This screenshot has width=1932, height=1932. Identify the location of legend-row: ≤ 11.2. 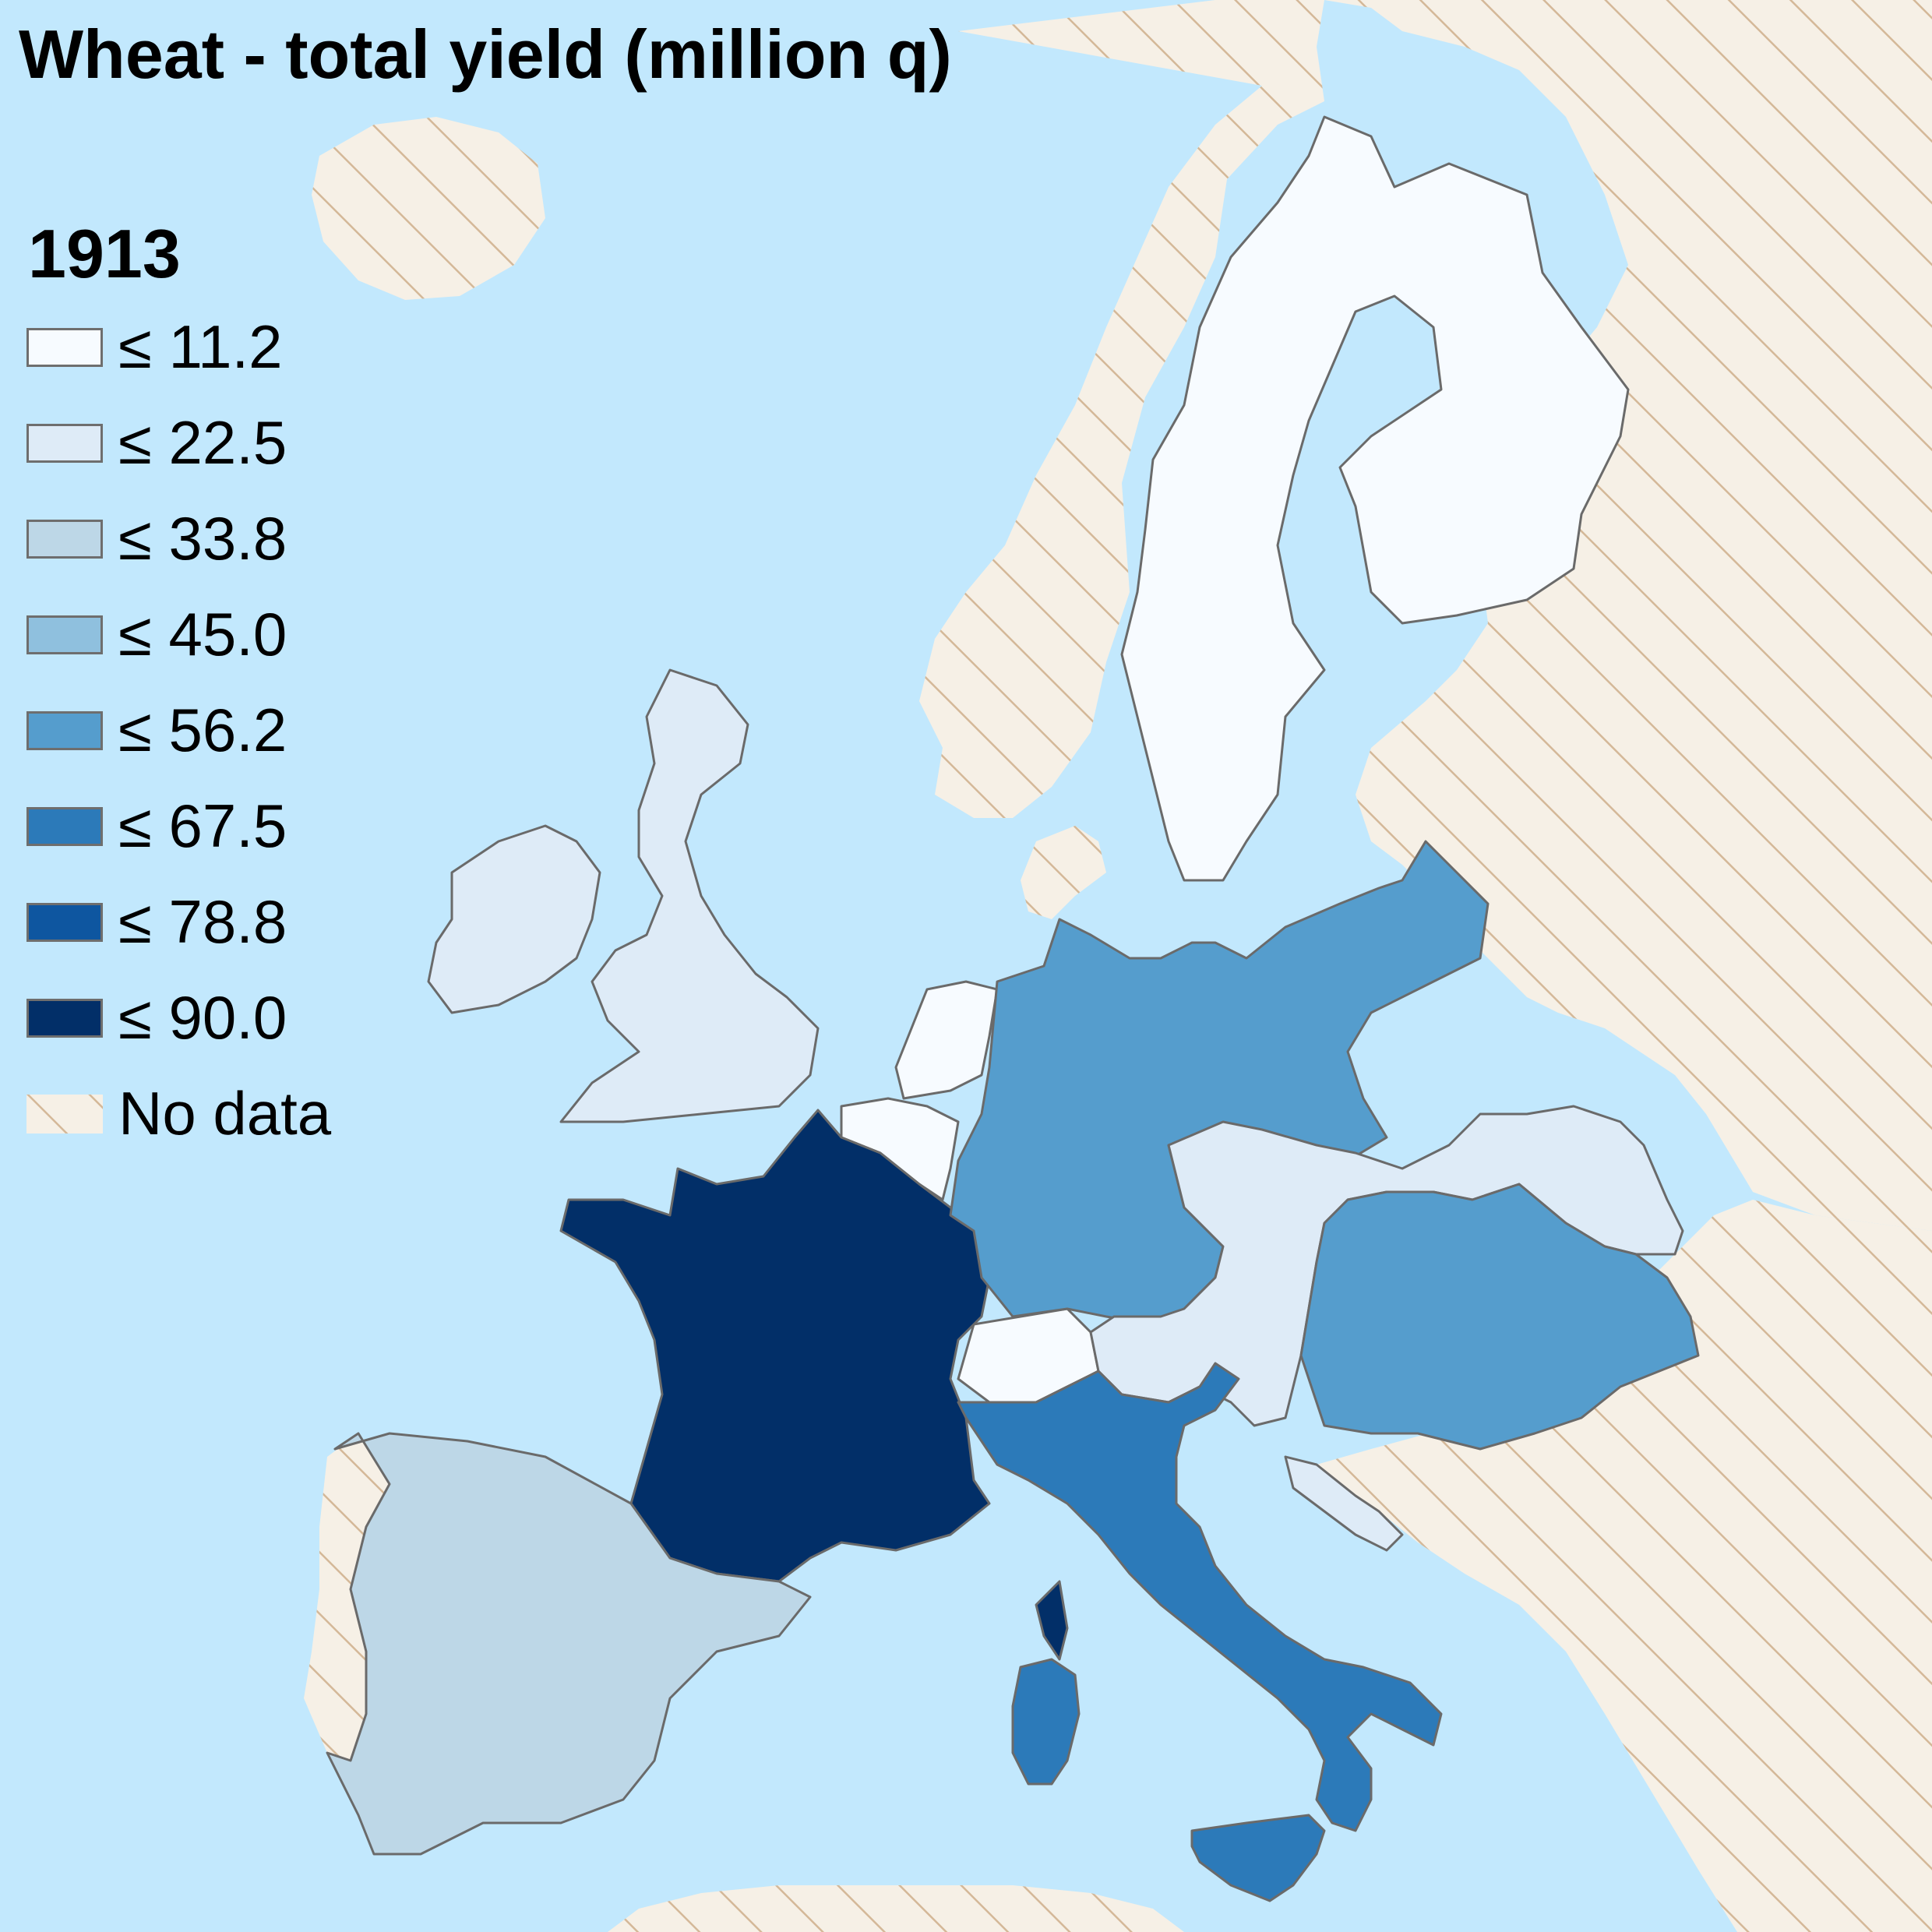
(179, 347).